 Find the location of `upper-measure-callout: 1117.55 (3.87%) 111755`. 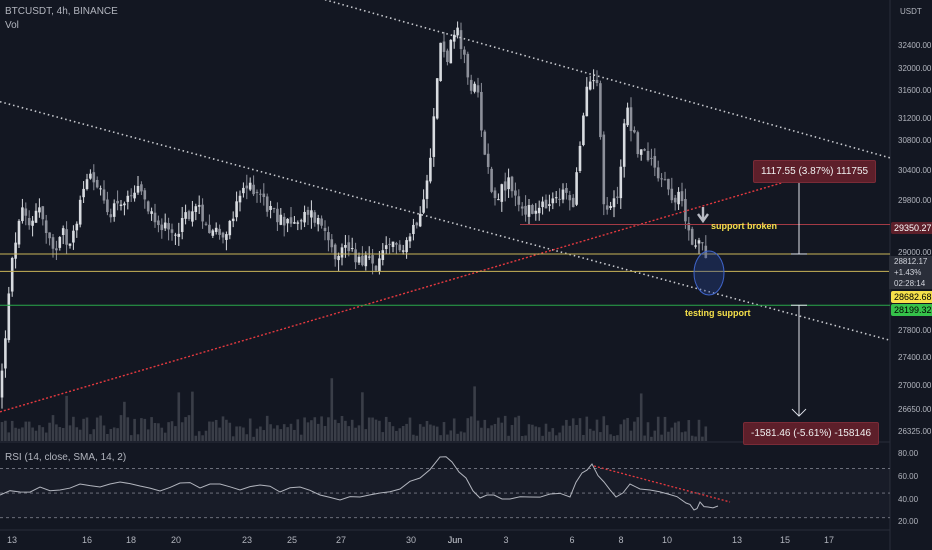

upper-measure-callout: 1117.55 (3.87%) 111755 is located at coordinates (815, 171).